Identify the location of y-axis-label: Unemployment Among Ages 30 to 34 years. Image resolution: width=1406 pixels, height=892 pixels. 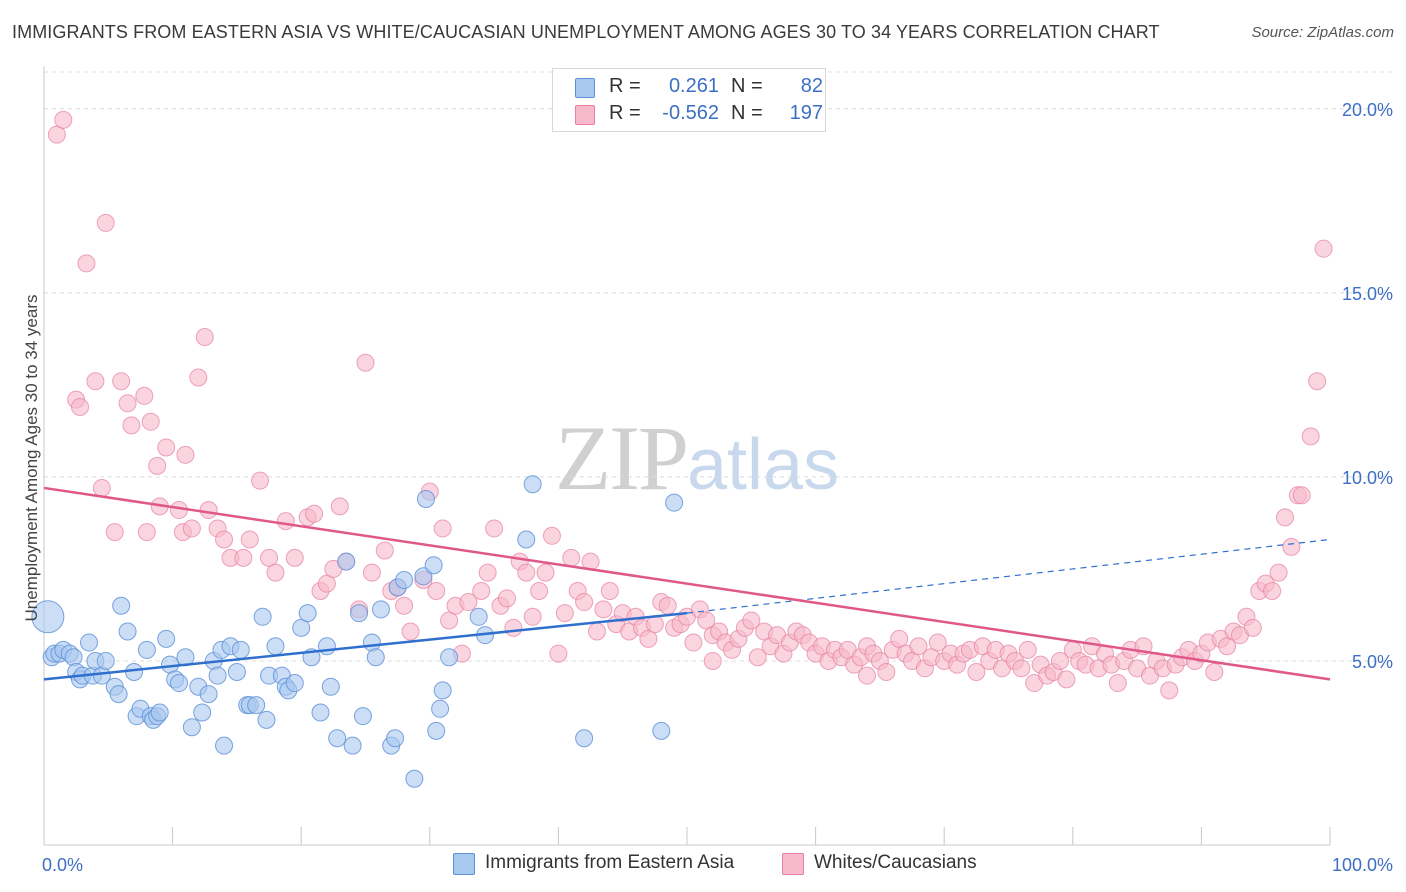
(31, 458).